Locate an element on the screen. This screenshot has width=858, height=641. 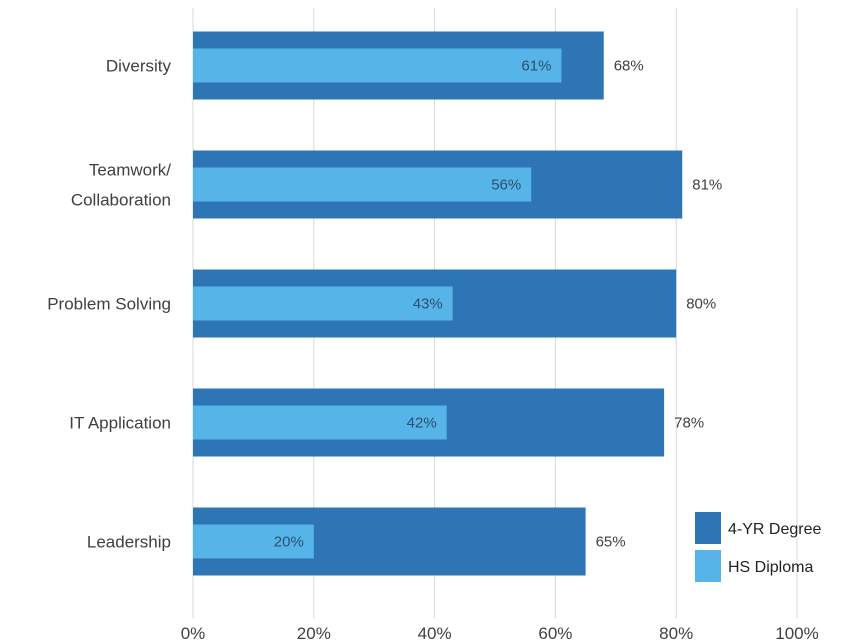
x-tick-label: 40% is located at coordinates (435, 632).